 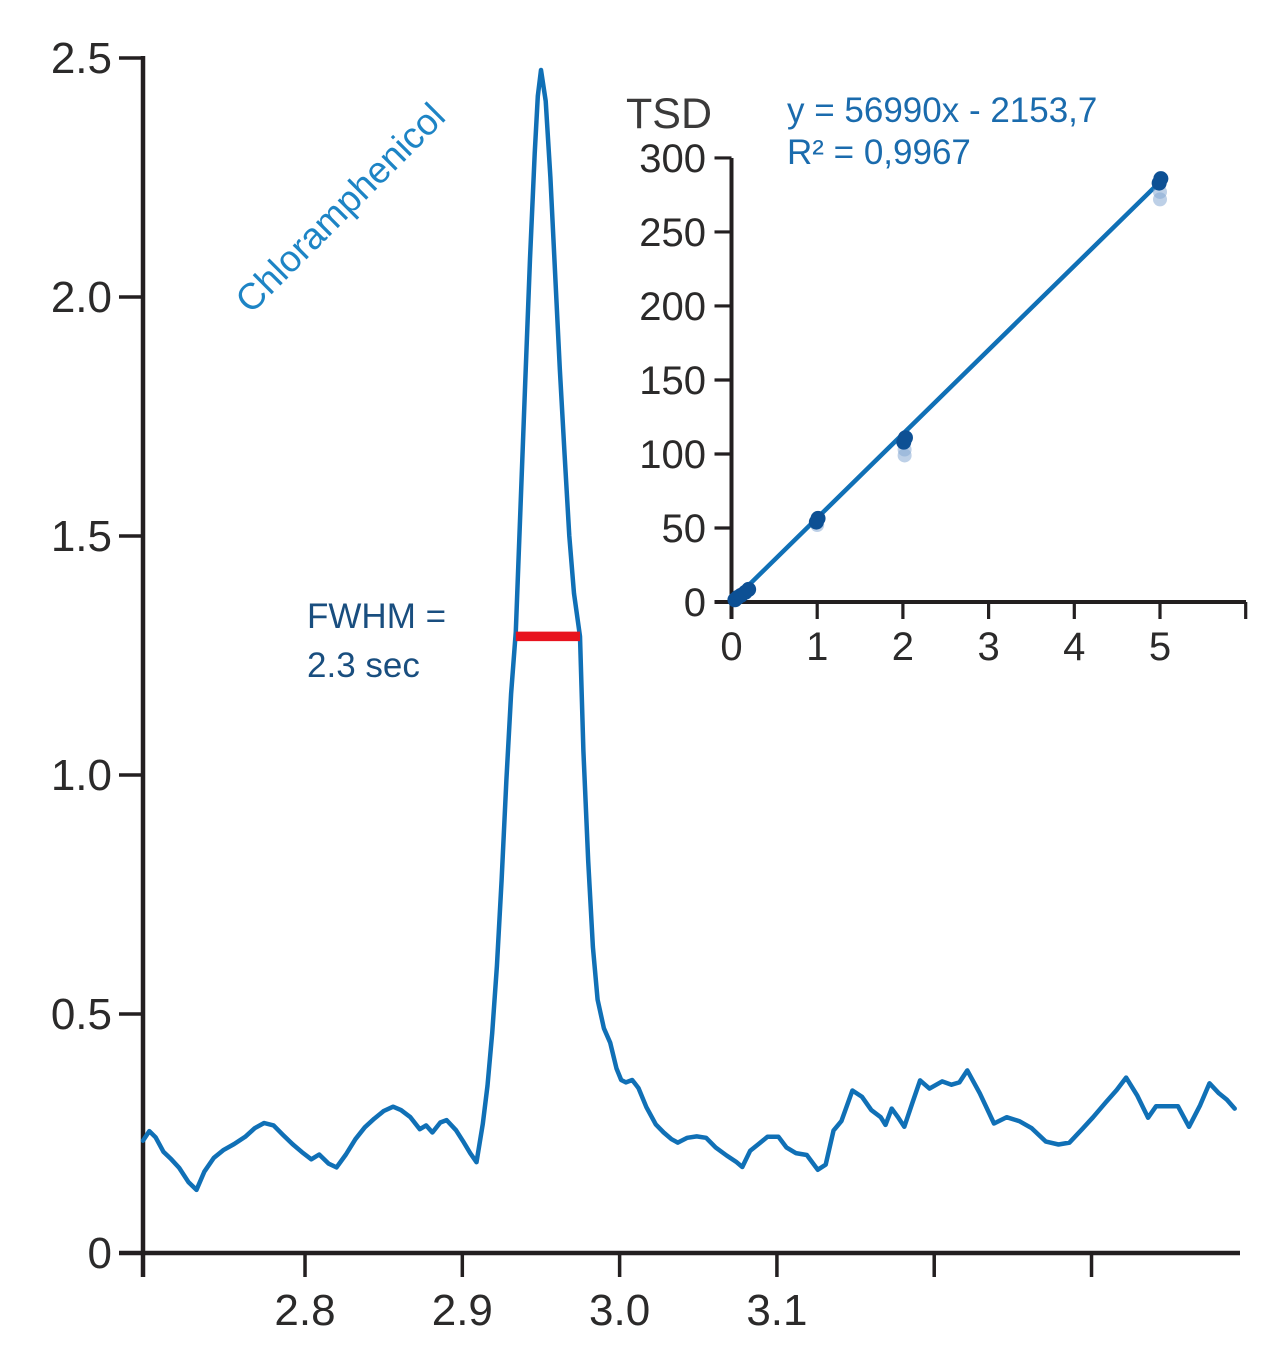 What do you see at coordinates (672, 381) in the screenshot?
I see `inset-y-tick-label: 150` at bounding box center [672, 381].